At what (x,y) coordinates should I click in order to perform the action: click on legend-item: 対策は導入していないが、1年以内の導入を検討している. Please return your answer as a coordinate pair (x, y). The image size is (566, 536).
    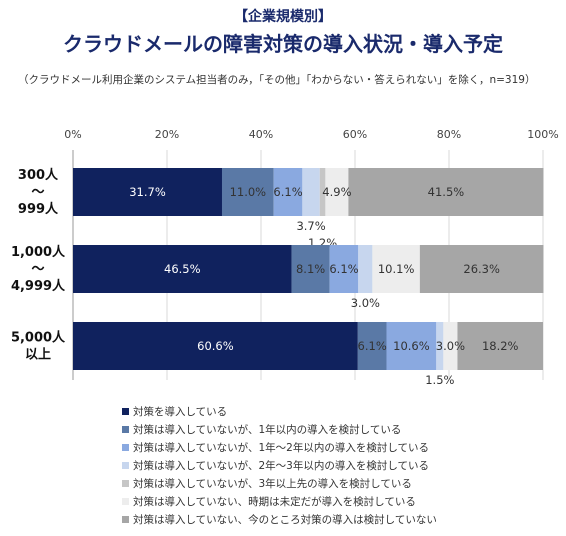
    Looking at the image, I should click on (279, 429).